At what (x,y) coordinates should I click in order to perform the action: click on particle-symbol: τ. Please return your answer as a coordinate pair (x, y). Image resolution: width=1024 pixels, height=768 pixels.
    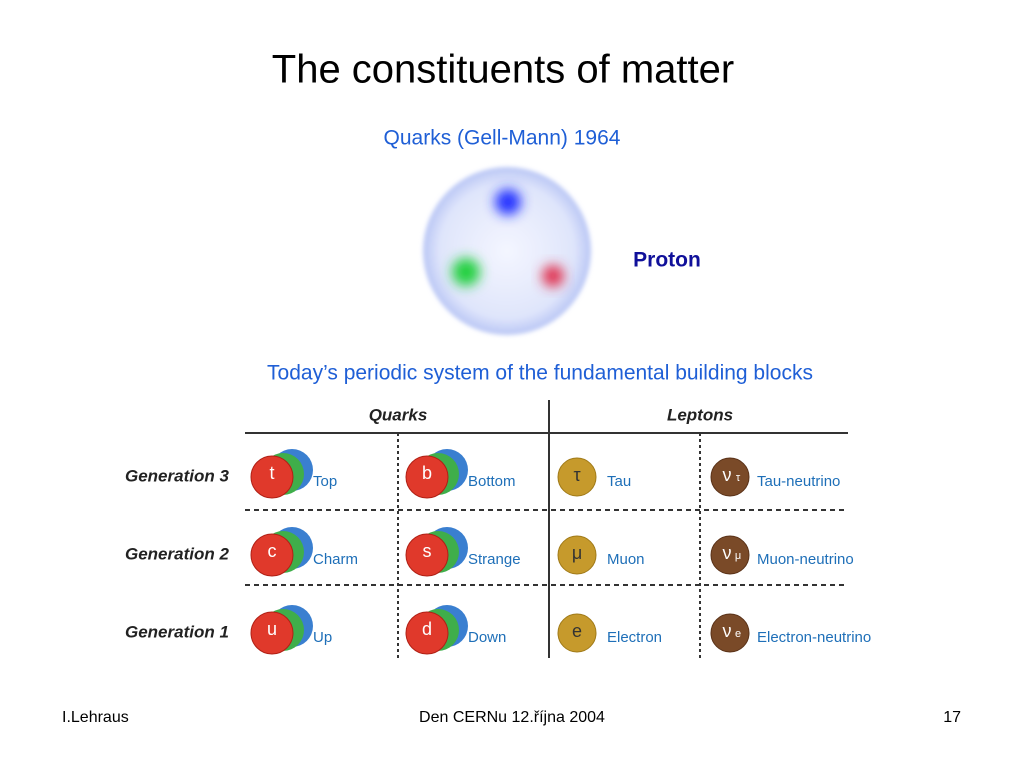
    Looking at the image, I should click on (576, 475).